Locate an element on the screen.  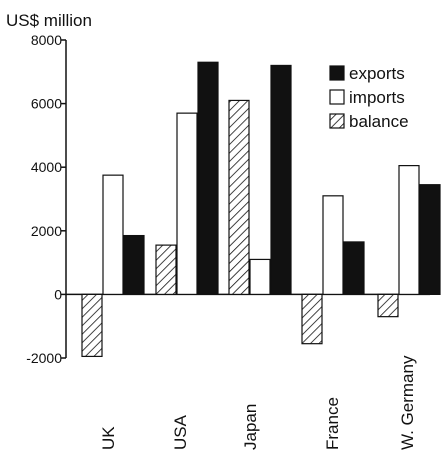
legend-label-imports: imports is located at coordinates (377, 97).